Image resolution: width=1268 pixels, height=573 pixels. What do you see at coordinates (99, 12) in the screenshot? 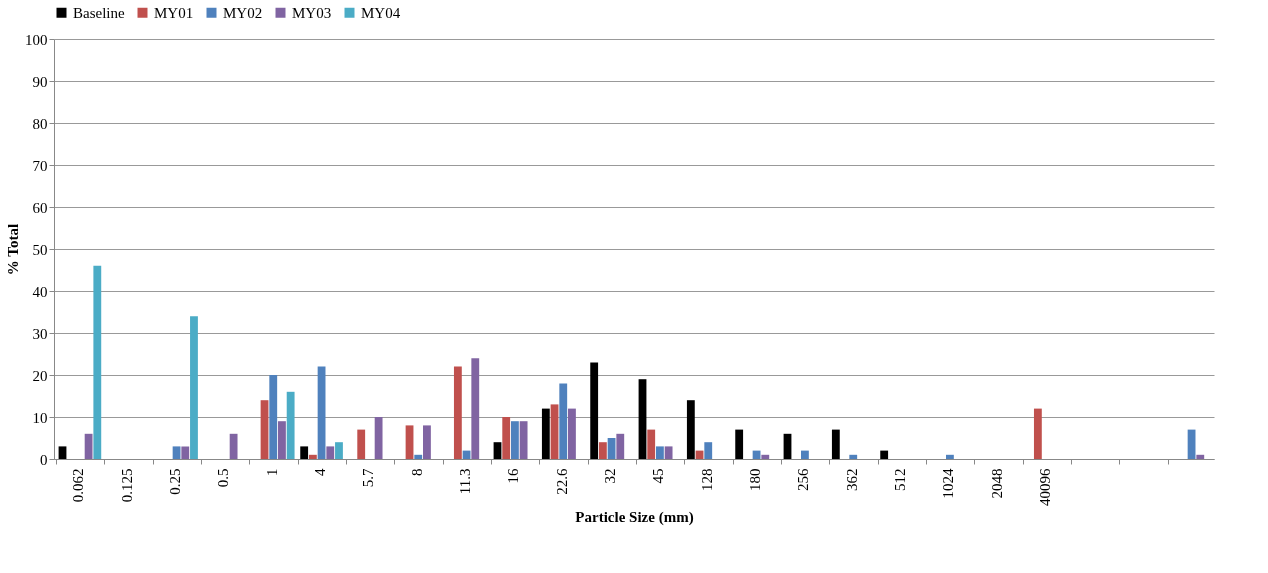
I see `legend-label: Baseline` at bounding box center [99, 12].